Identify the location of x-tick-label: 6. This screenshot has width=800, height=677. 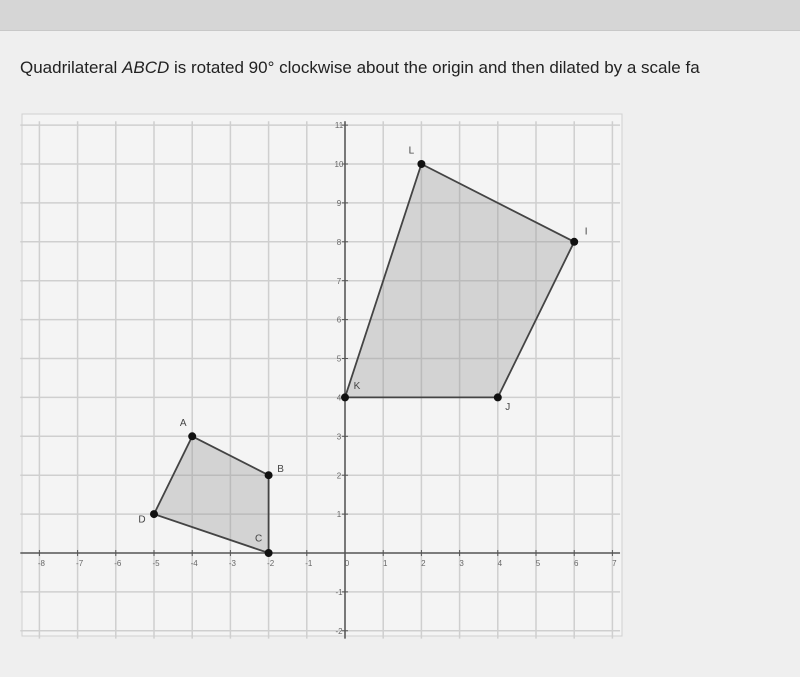
(576, 563).